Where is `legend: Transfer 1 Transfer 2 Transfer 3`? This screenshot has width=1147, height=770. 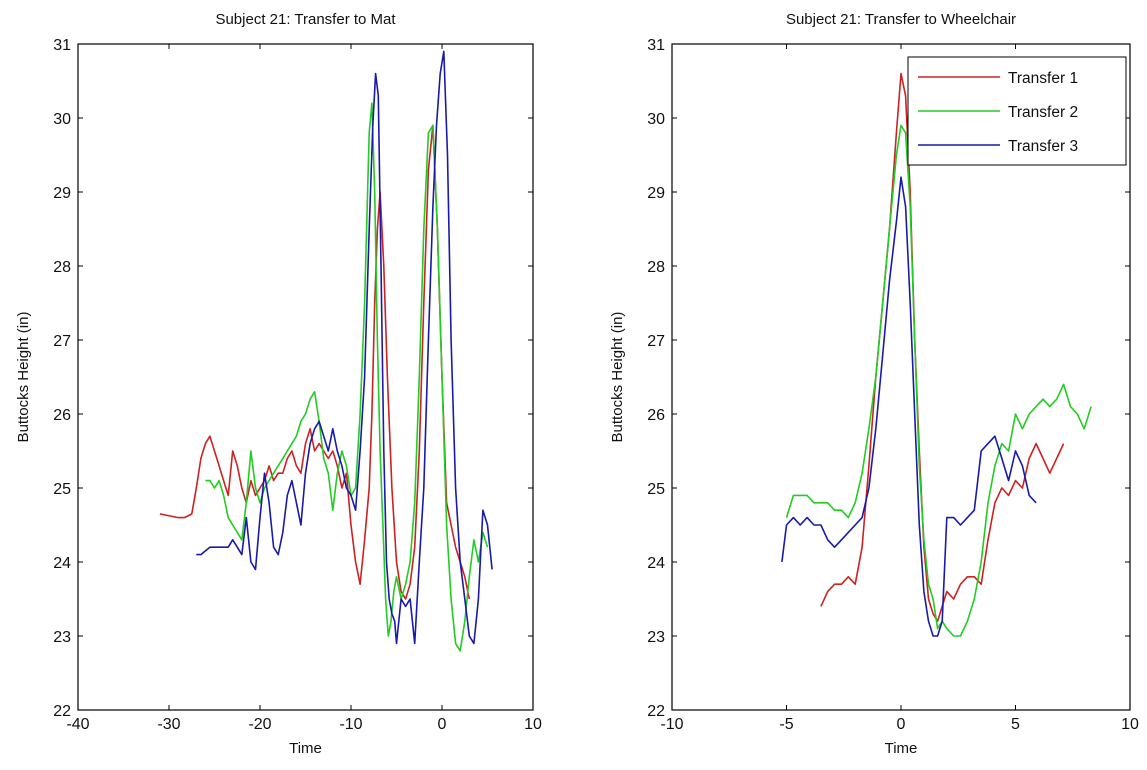
legend: Transfer 1 Transfer 2 Transfer 3 is located at coordinates (1017, 111).